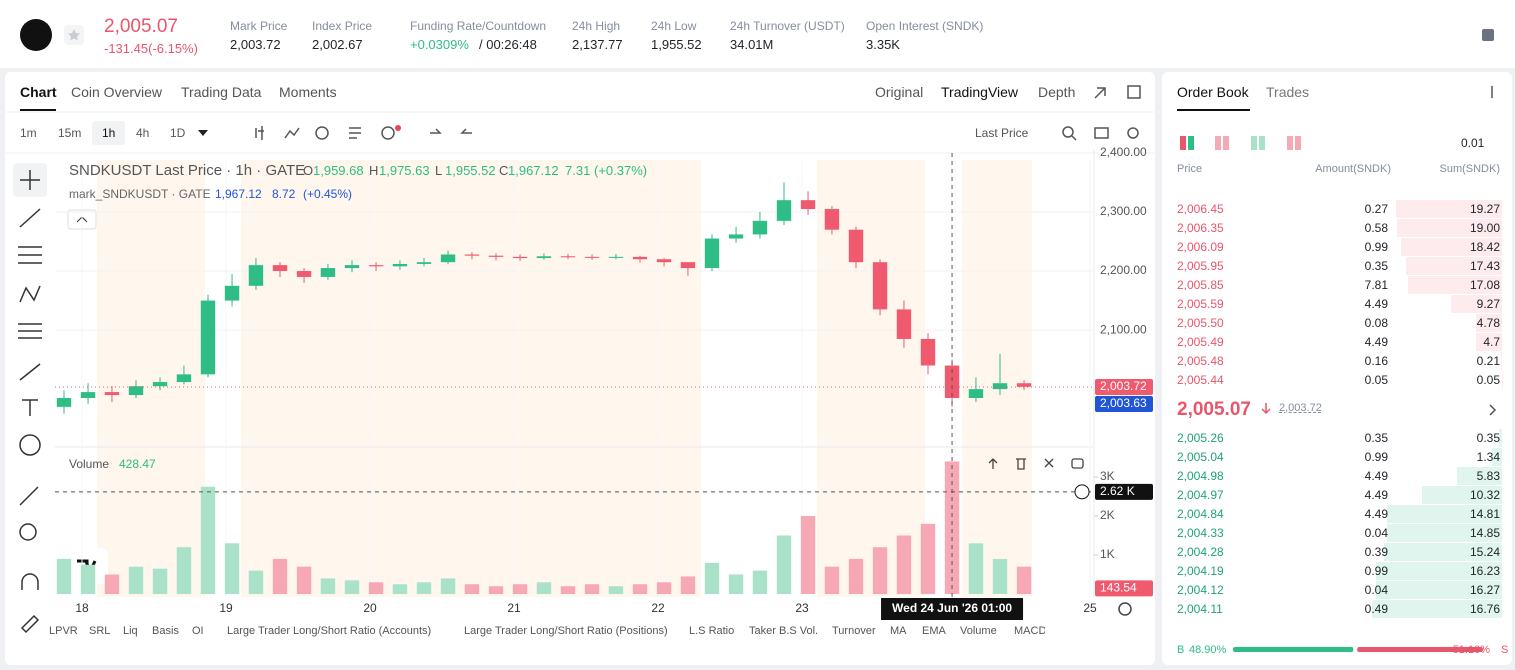  What do you see at coordinates (1200, 247) in the screenshot?
I see `book-price: 2,006.09` at bounding box center [1200, 247].